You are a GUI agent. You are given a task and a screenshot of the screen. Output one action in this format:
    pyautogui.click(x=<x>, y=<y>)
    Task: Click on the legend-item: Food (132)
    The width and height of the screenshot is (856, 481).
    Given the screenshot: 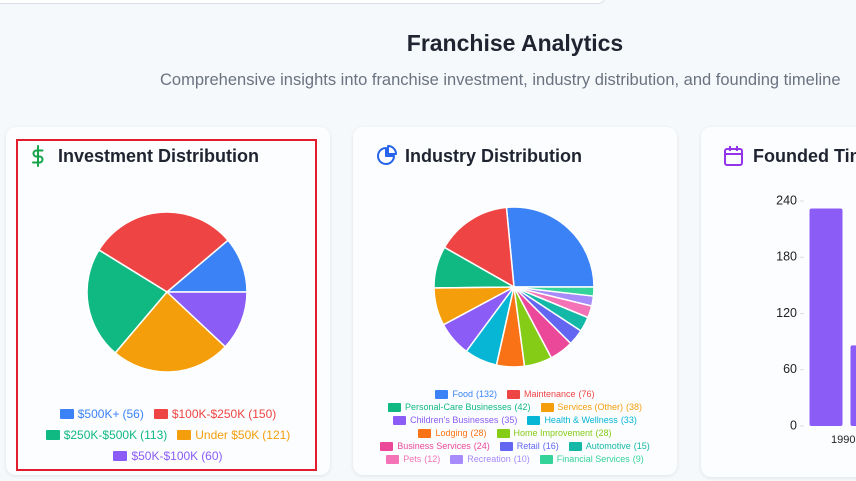 What is the action you would take?
    pyautogui.click(x=466, y=394)
    